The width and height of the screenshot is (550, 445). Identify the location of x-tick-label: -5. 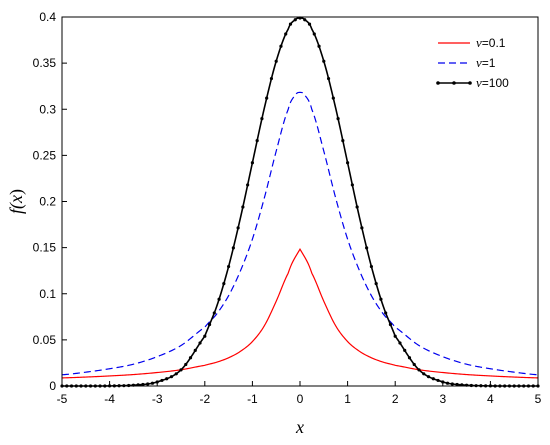
(62, 399).